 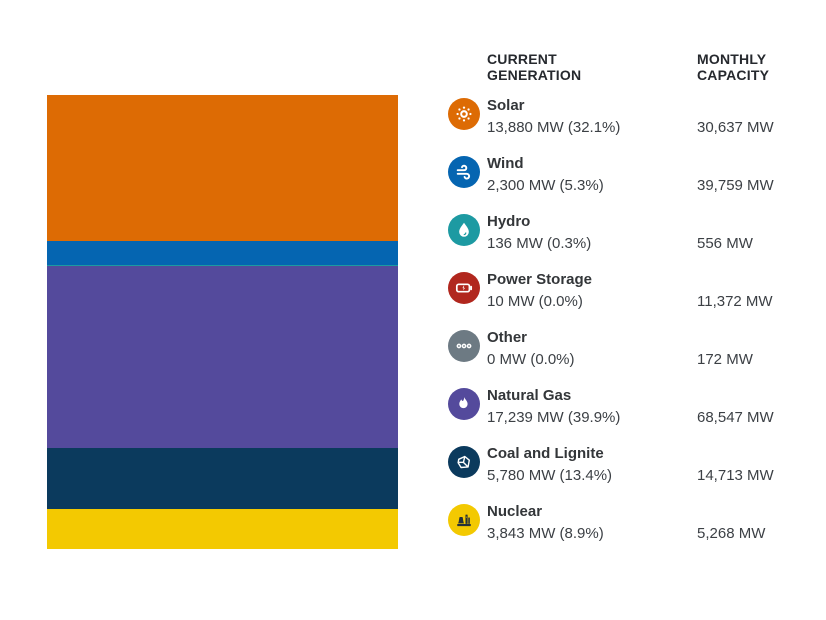 What do you see at coordinates (531, 359) in the screenshot?
I see `source-current-value: 0 MW (0.0%)` at bounding box center [531, 359].